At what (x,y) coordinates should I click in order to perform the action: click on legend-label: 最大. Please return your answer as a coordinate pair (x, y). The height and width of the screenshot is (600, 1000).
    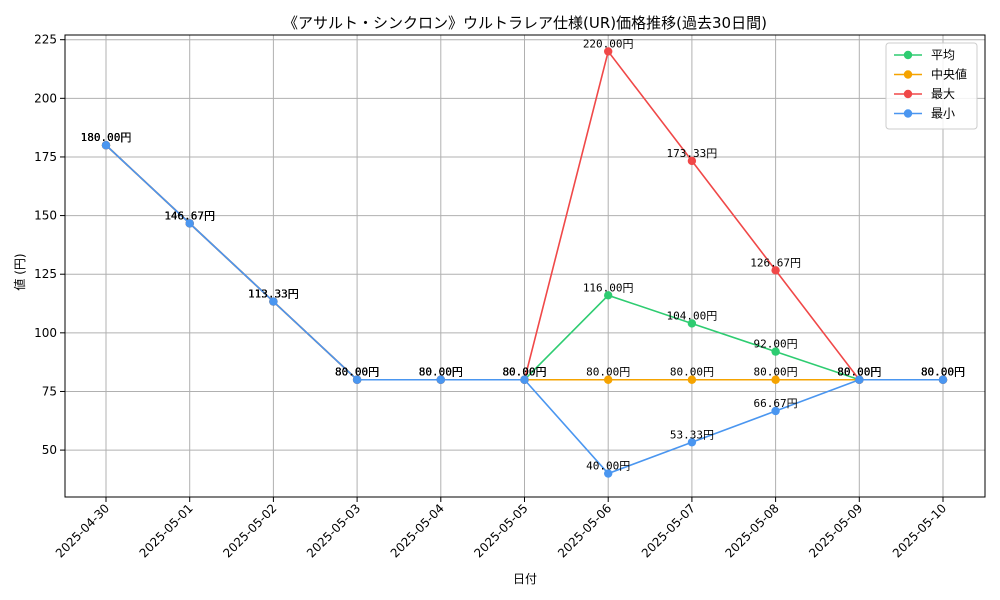
    Looking at the image, I should click on (943, 94).